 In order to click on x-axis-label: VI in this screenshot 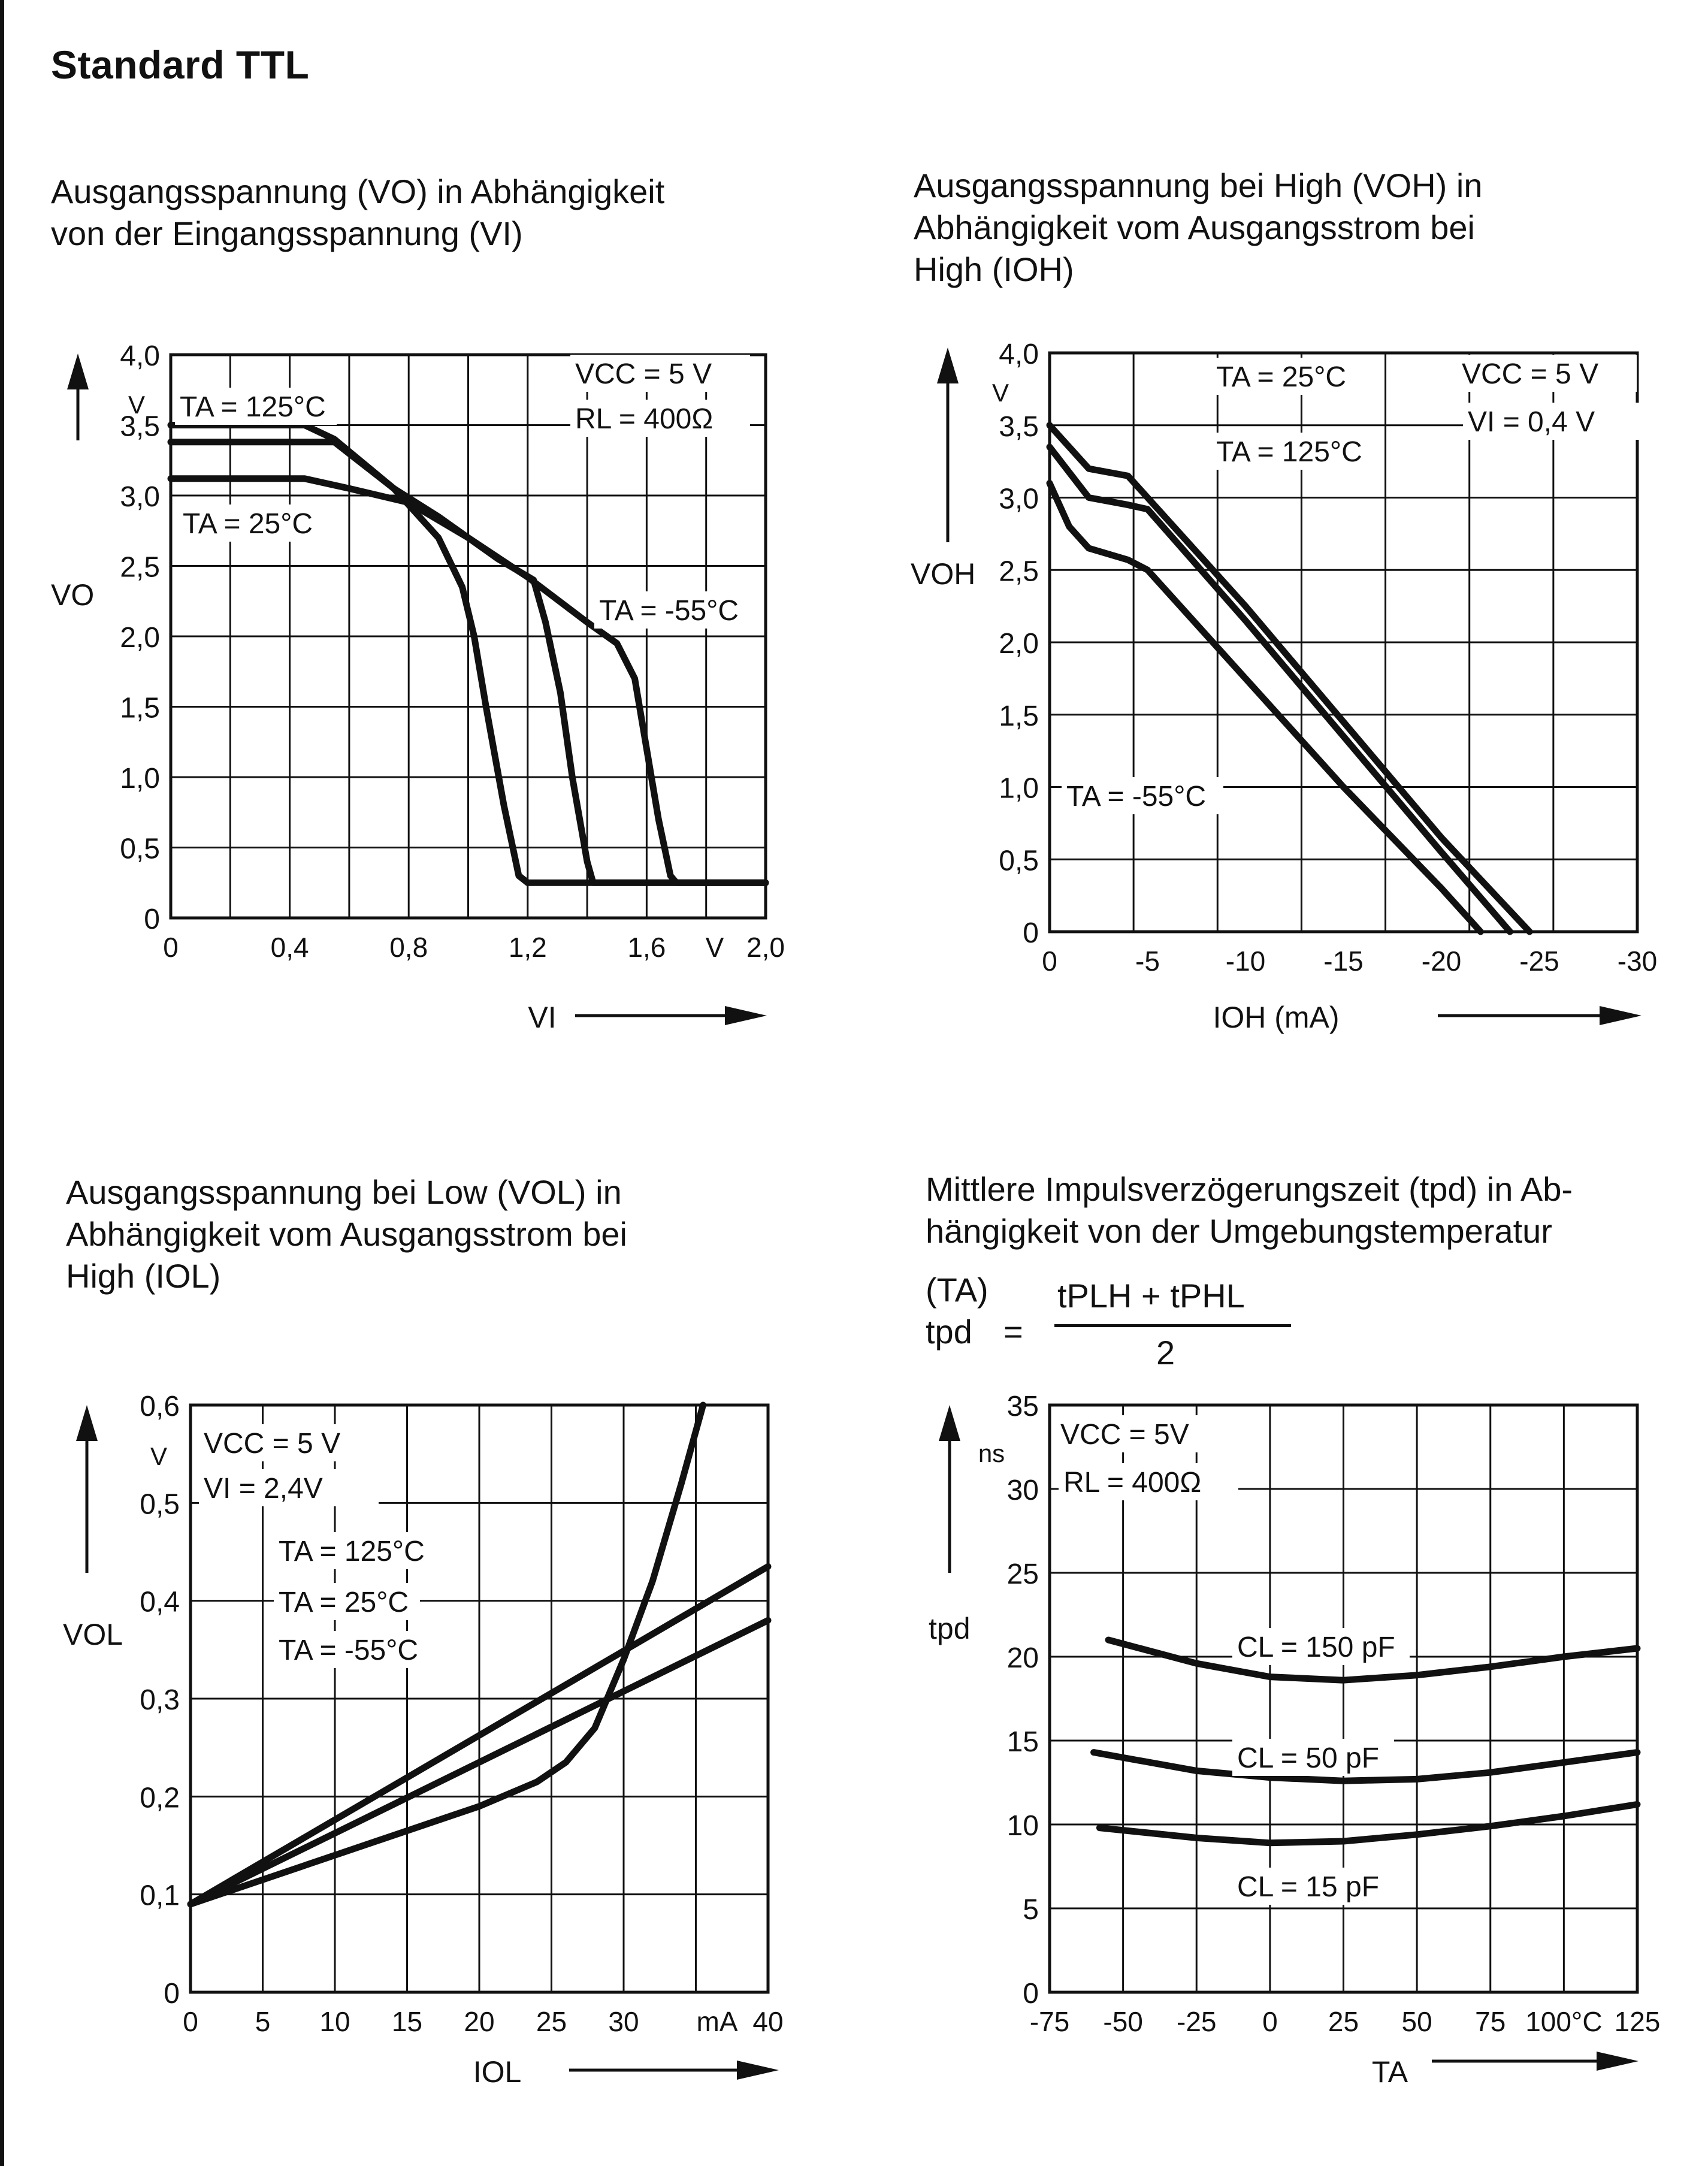, I will do `click(542, 1017)`.